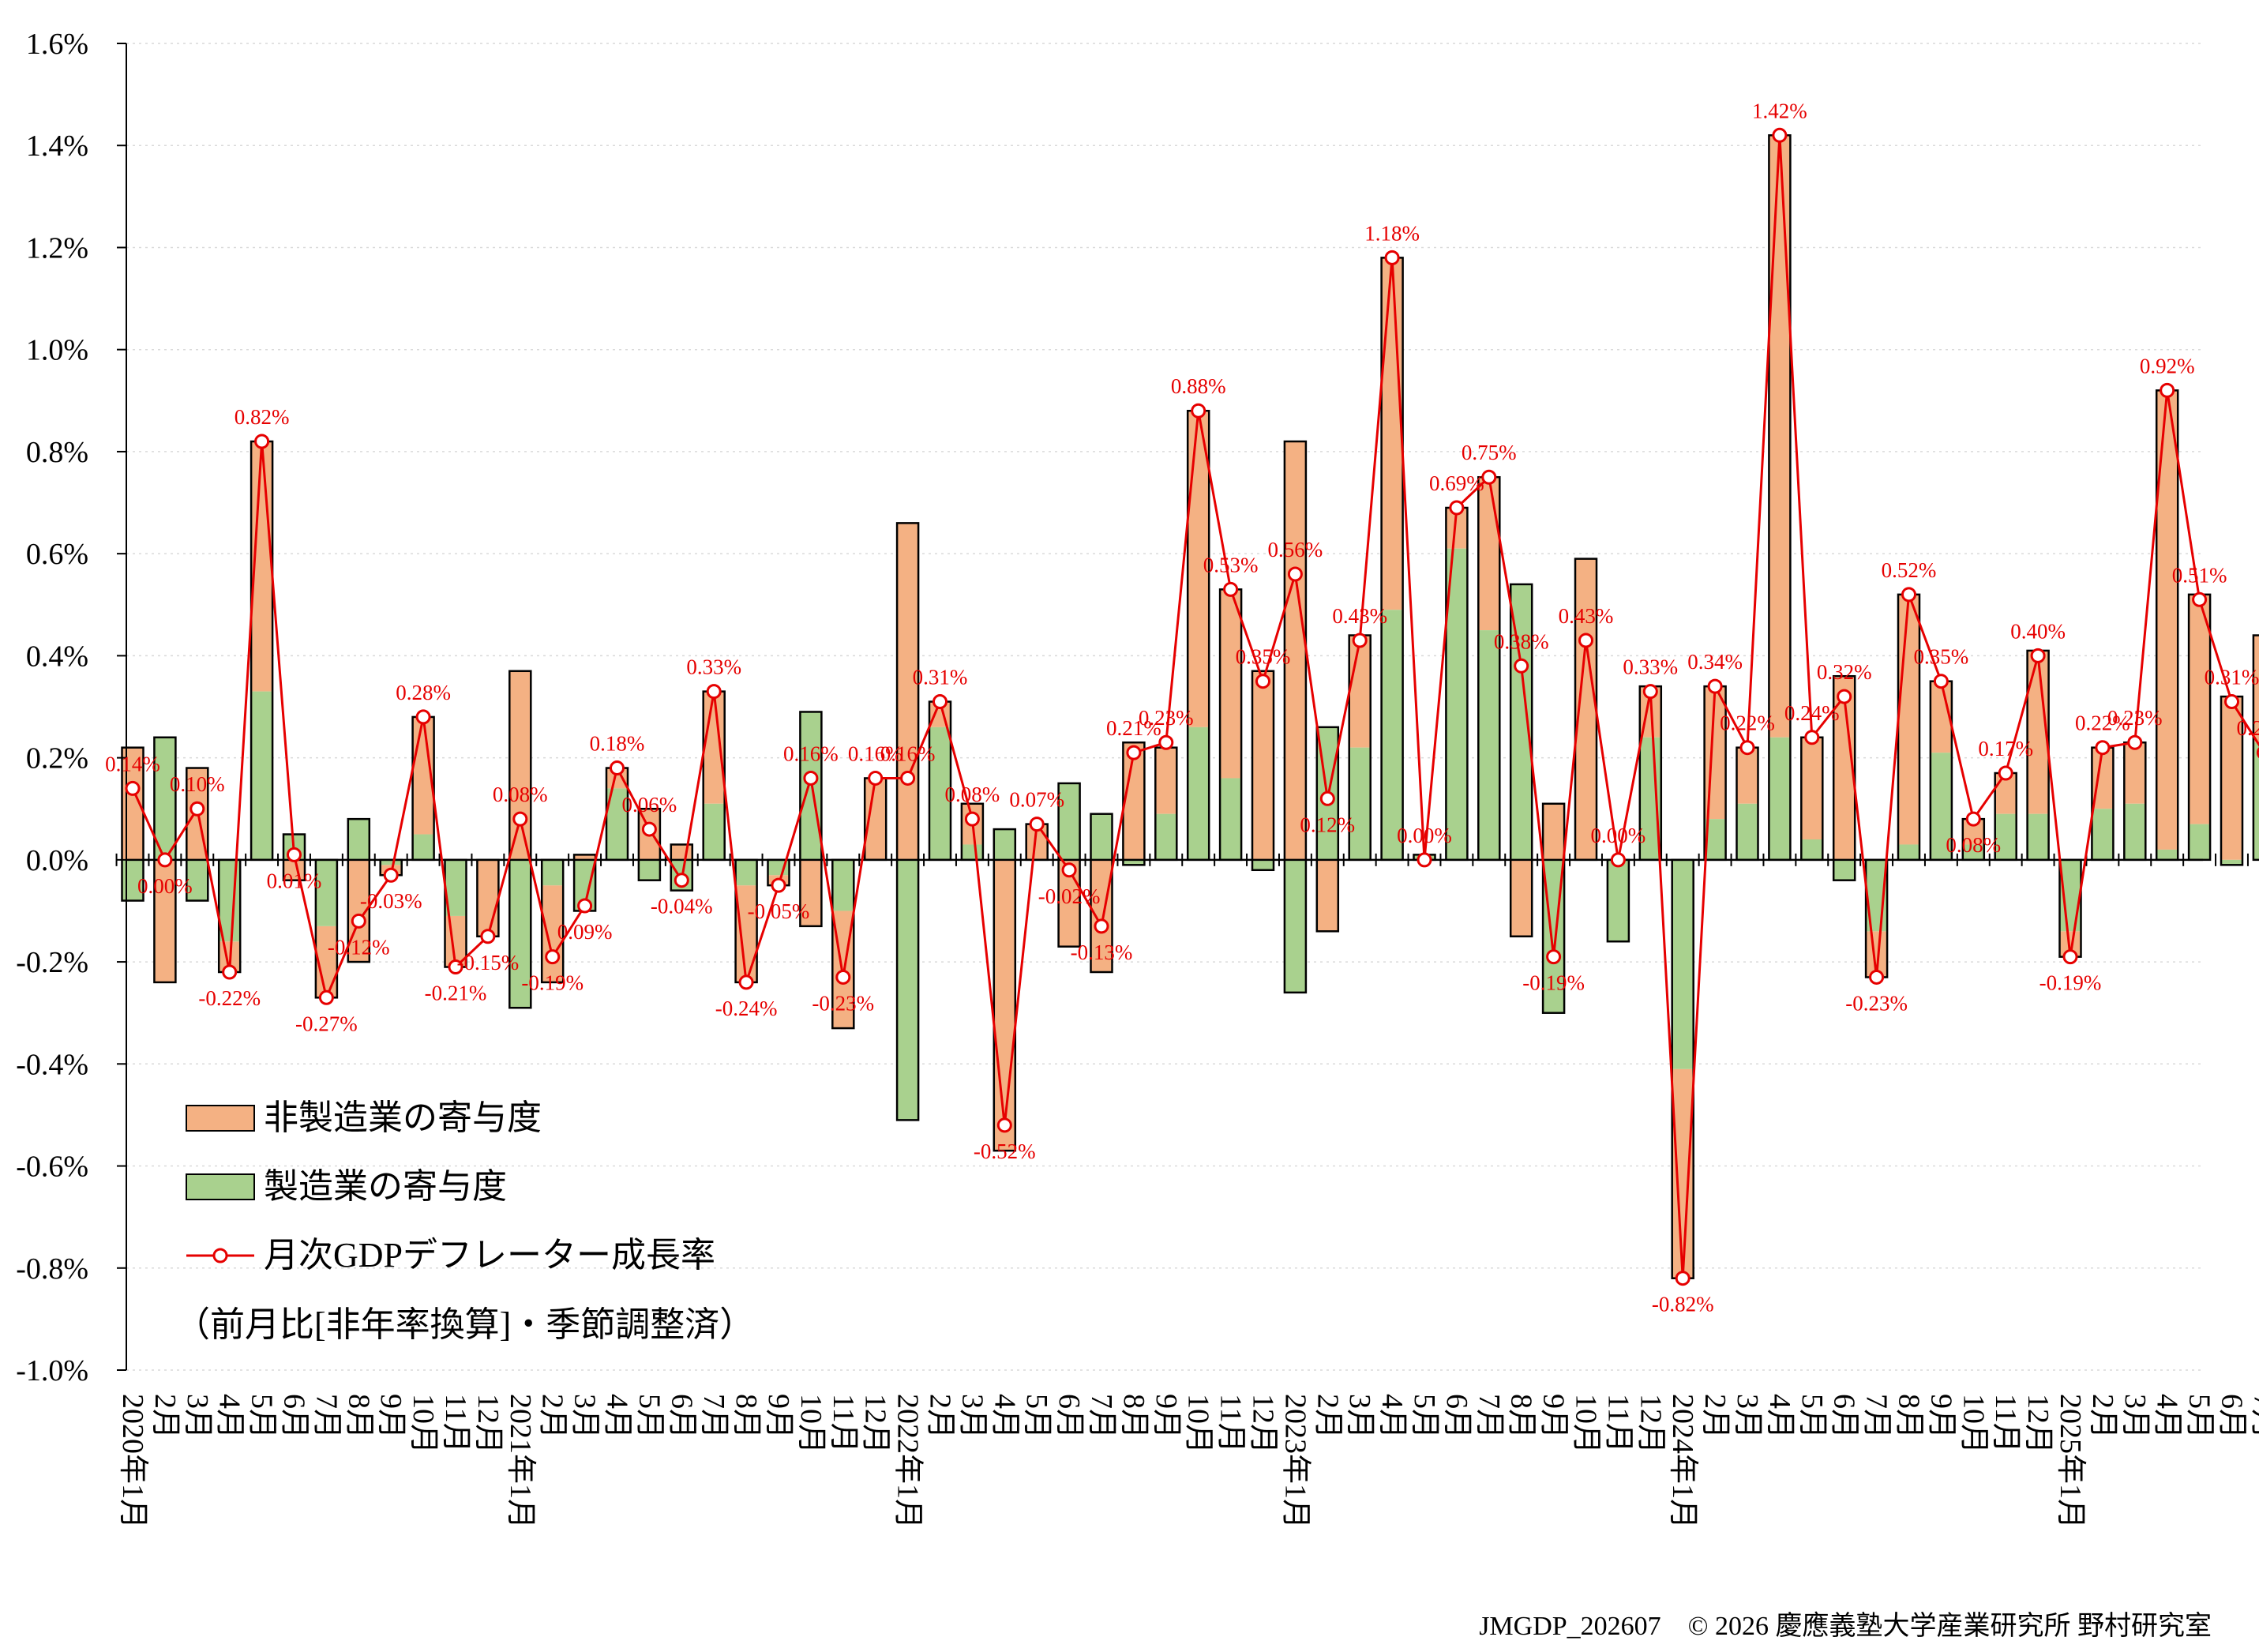  What do you see at coordinates (585, 932) in the screenshot?
I see `deflator-data-label: 0.09%` at bounding box center [585, 932].